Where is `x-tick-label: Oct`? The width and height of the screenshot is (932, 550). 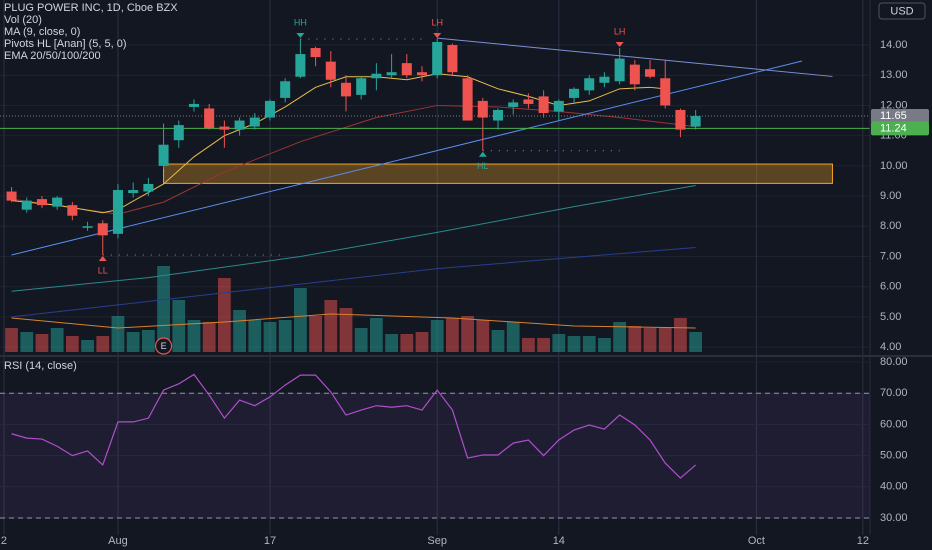
x-tick-label: Oct is located at coordinates (756, 541).